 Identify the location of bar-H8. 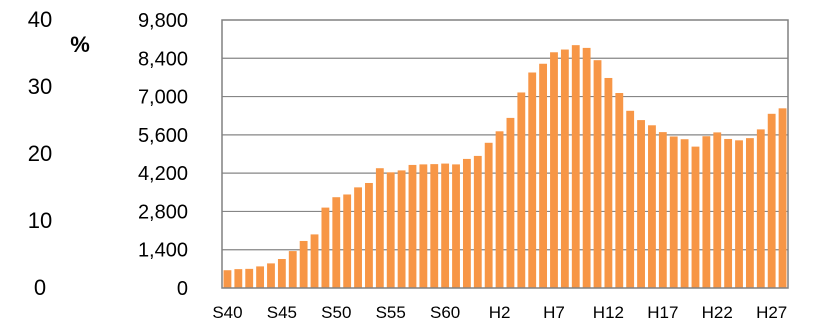
(564, 168).